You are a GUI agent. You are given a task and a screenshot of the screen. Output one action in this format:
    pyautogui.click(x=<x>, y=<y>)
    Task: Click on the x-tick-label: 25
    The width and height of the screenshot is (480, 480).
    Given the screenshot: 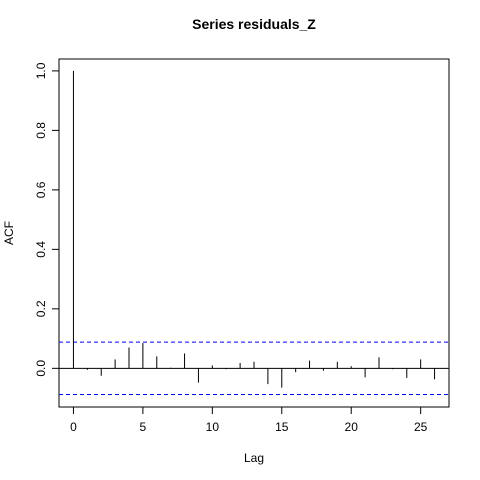 What is the action you would take?
    pyautogui.click(x=421, y=427)
    